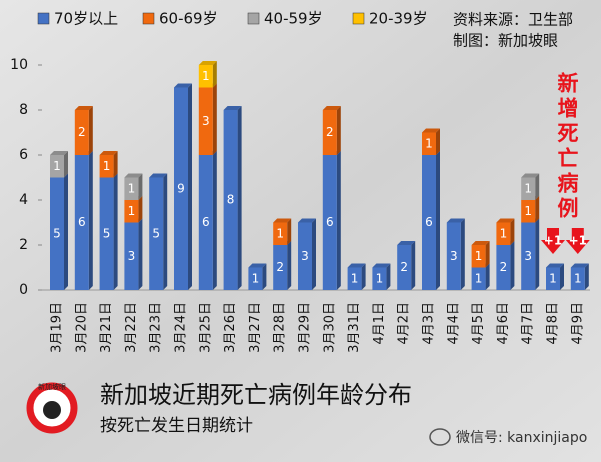 The height and width of the screenshot is (462, 601). Describe the element at coordinates (577, 323) in the screenshot. I see `x-tick-label: 4月9日` at that location.